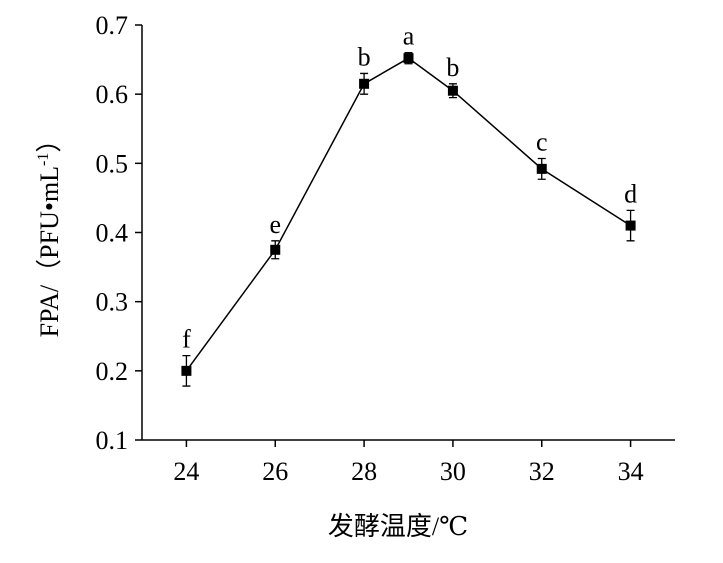  Describe the element at coordinates (364, 471) in the screenshot. I see `x-tick-label: 28` at that location.